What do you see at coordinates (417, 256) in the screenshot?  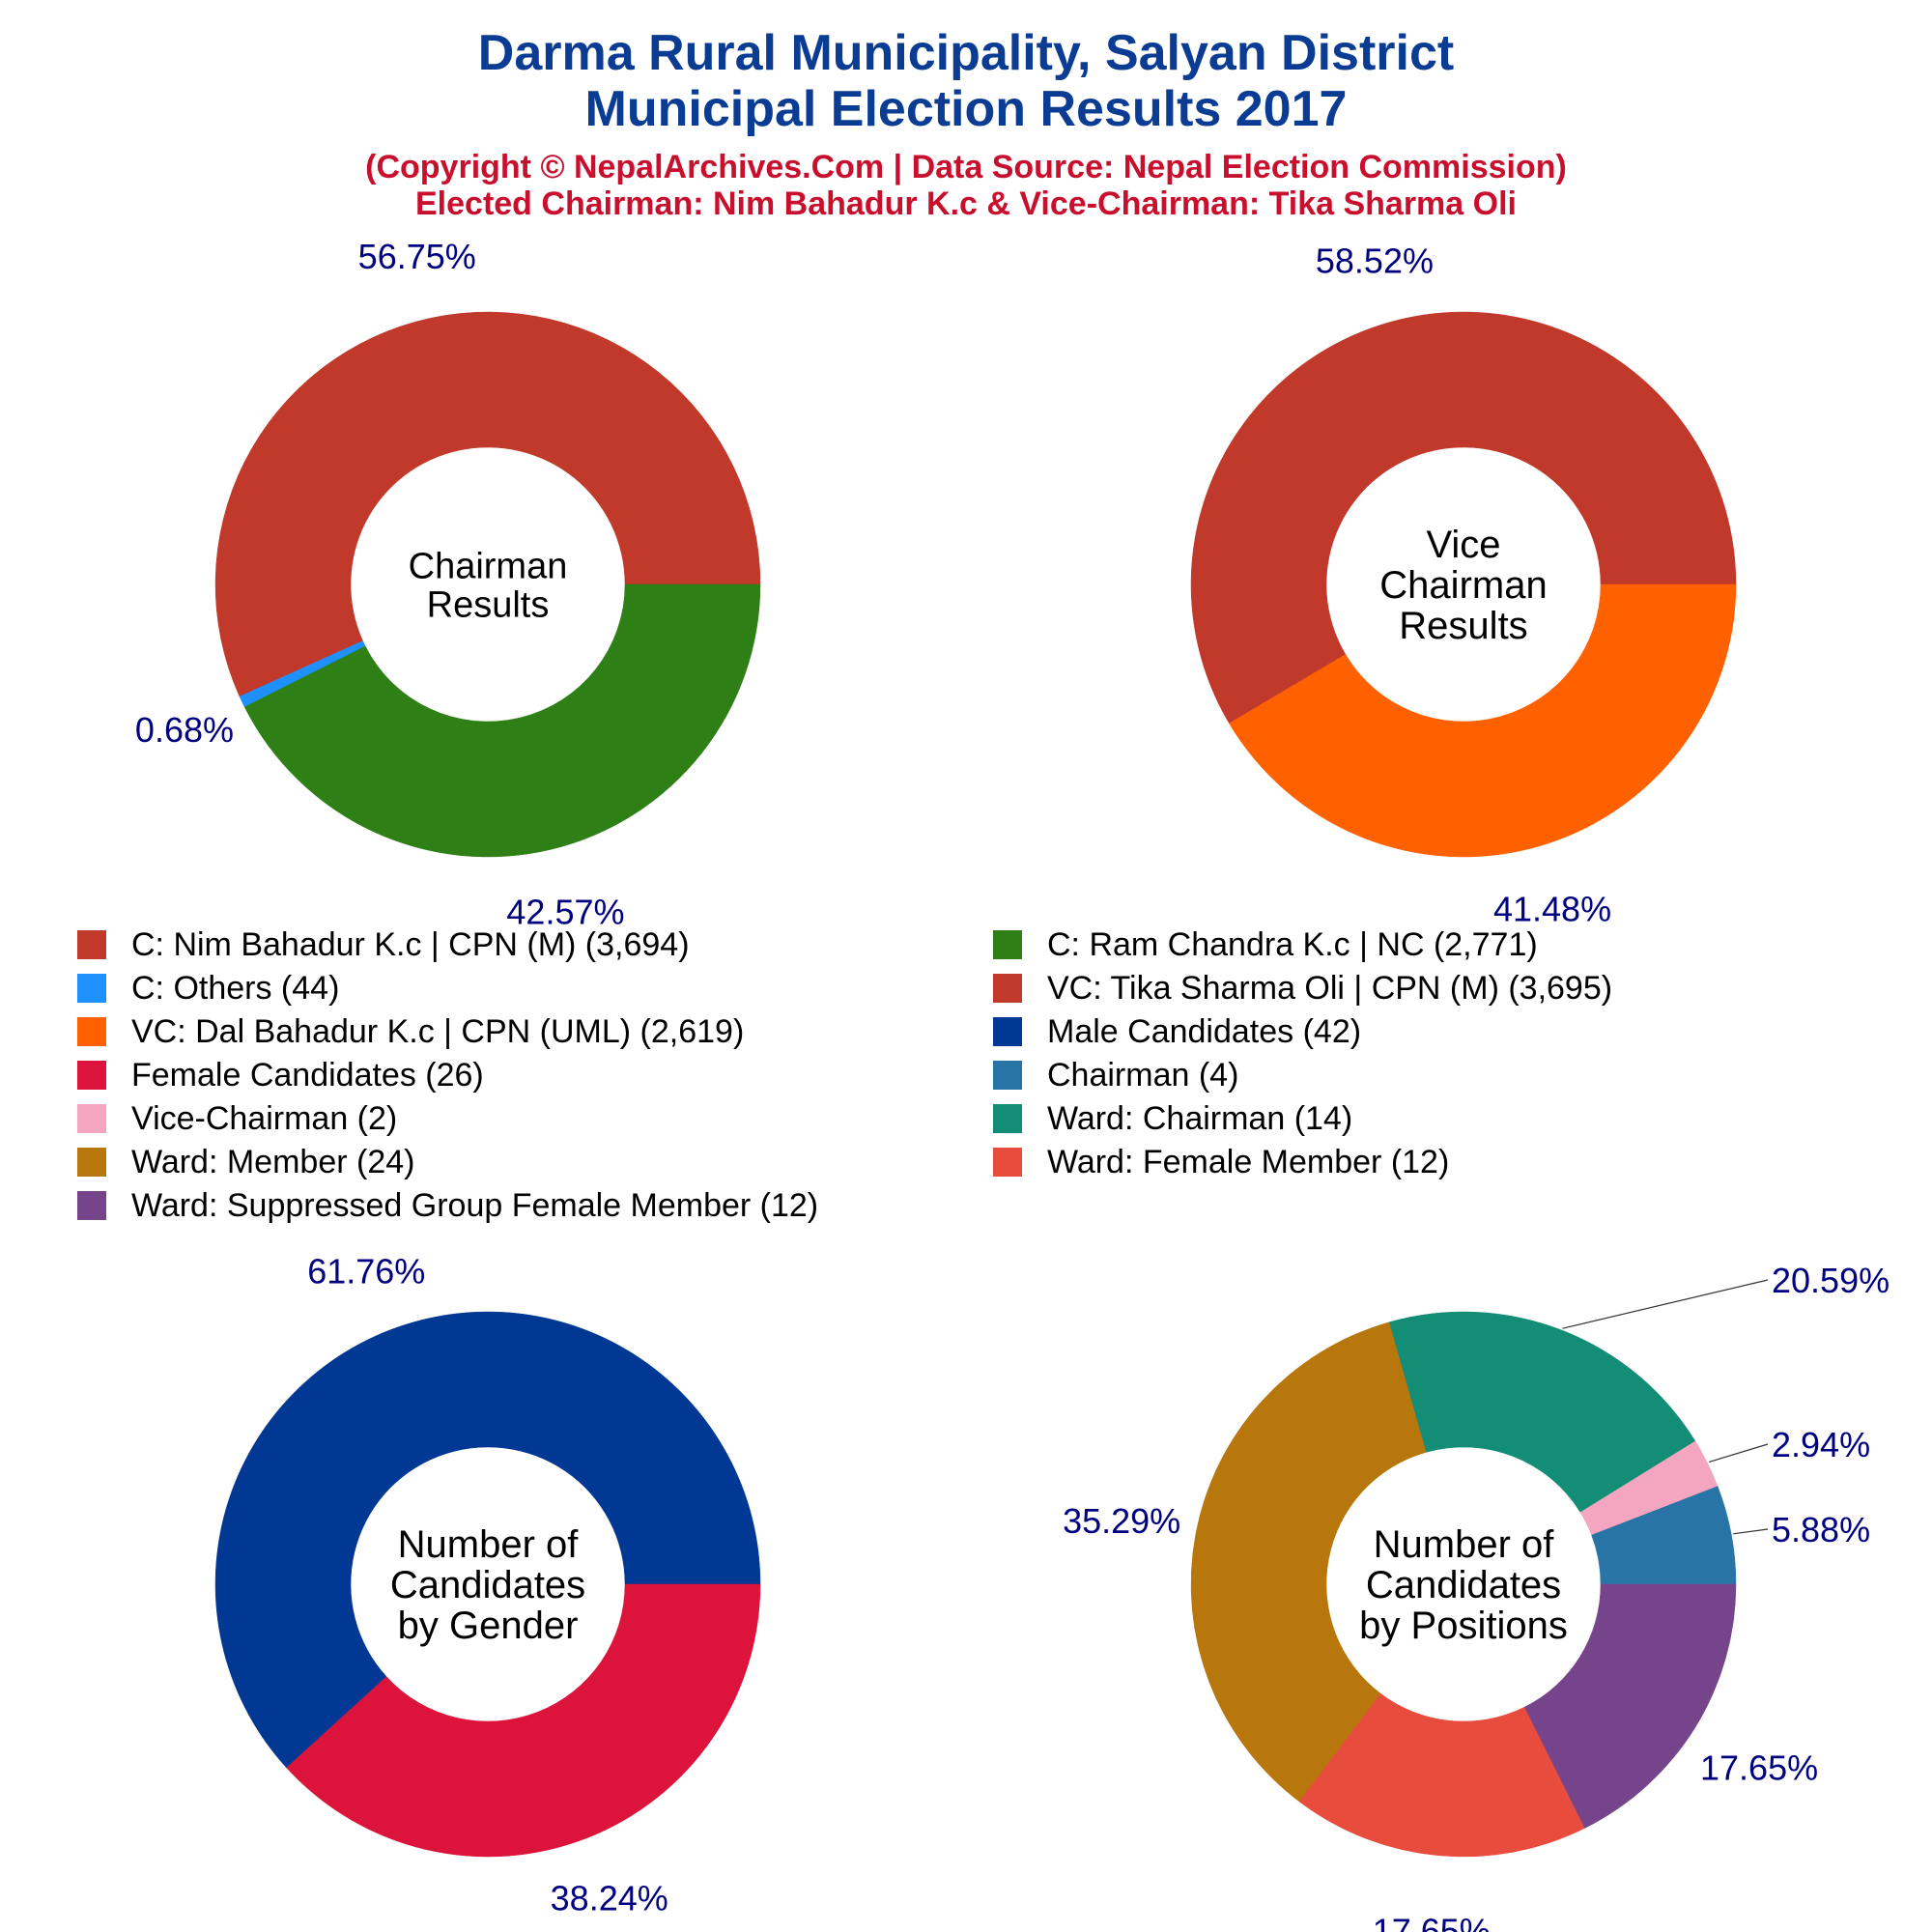 I see `percent-label: 56.75%` at bounding box center [417, 256].